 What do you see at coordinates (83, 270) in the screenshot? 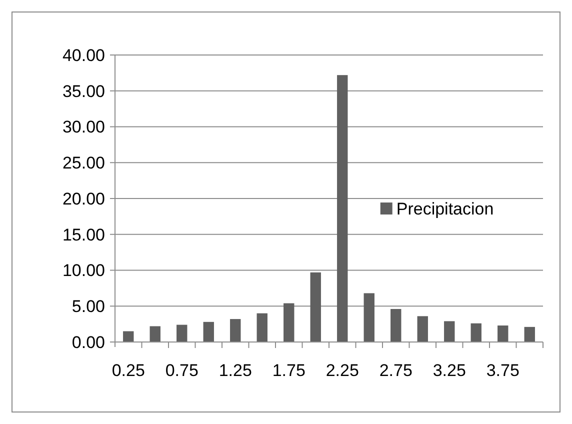
I see `y-tick-label: 10.00` at bounding box center [83, 270].